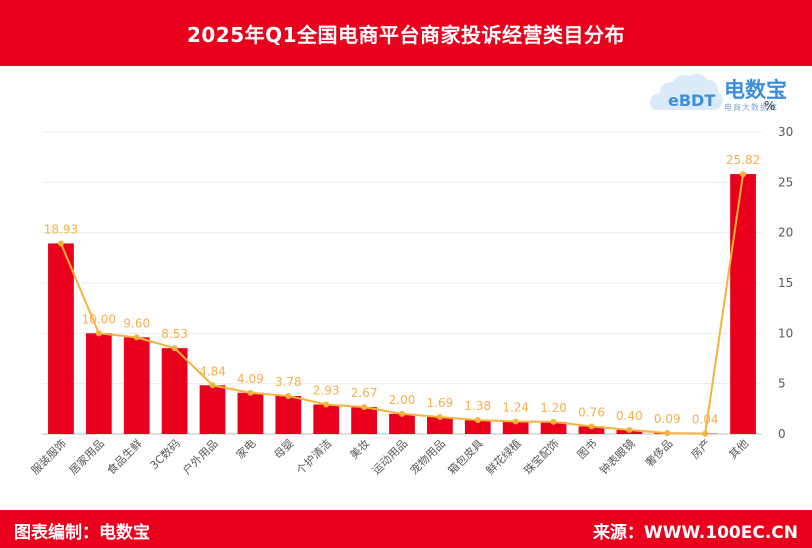 This screenshot has height=548, width=812. What do you see at coordinates (503, 456) in the screenshot?
I see `x-tick-label: 鲜花绿植` at bounding box center [503, 456].